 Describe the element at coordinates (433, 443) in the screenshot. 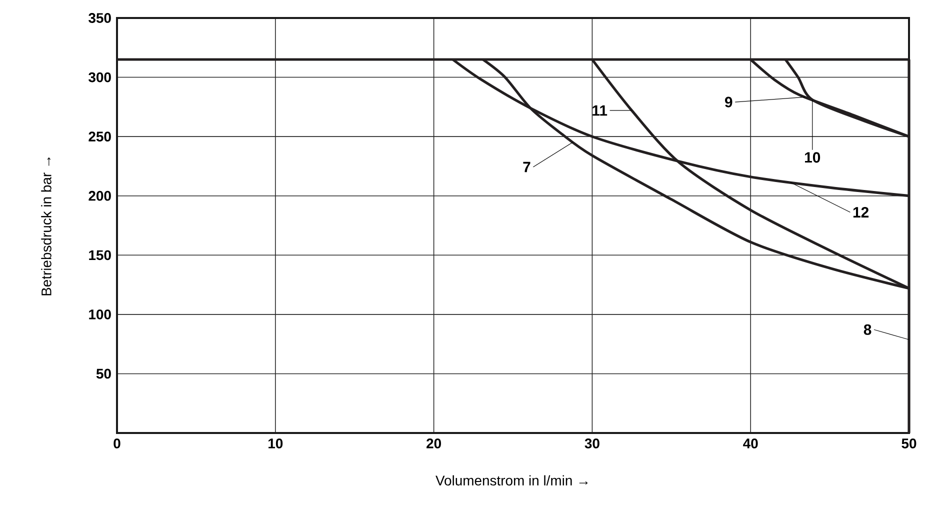

I see `x-tick-label: 20` at that location.